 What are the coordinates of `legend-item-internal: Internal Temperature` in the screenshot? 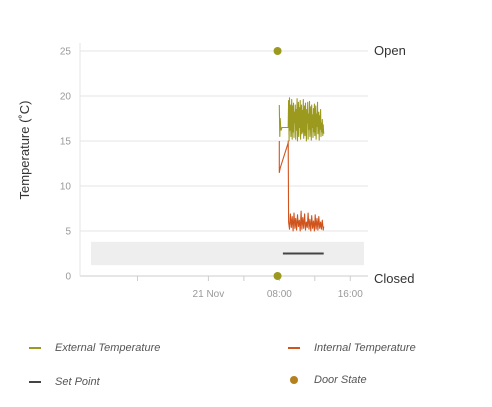 It's located at (352, 348).